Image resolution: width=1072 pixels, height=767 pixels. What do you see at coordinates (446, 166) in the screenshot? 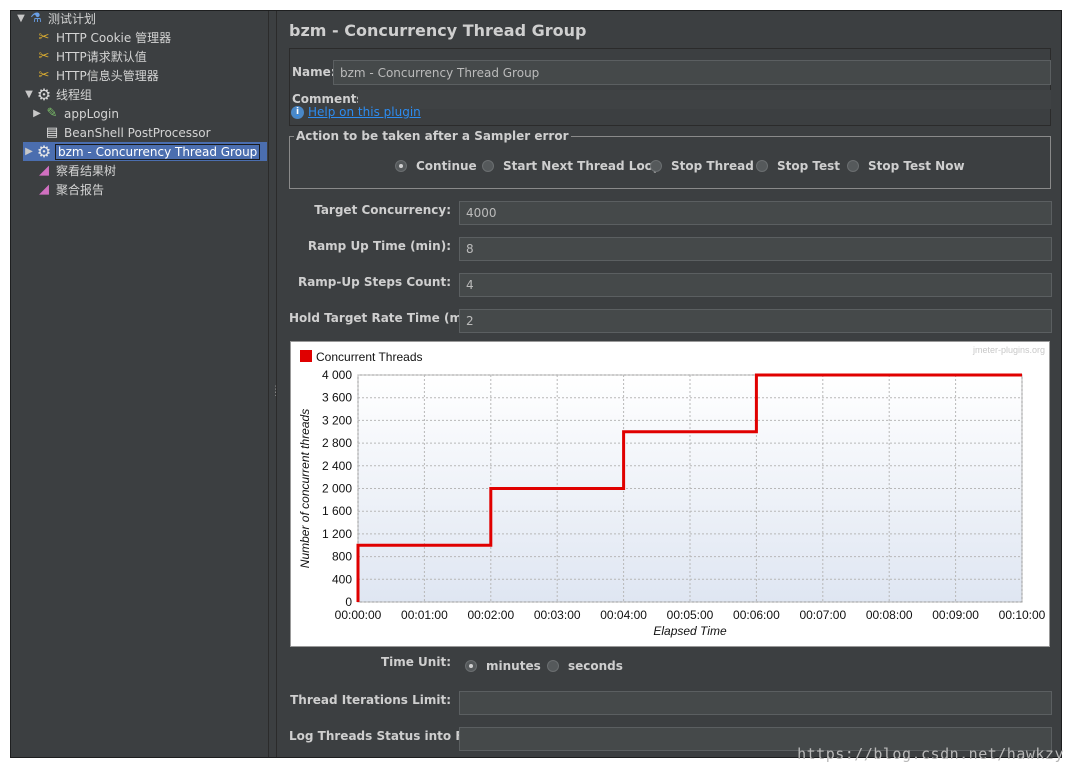
I see `radio-label: Continue` at bounding box center [446, 166].